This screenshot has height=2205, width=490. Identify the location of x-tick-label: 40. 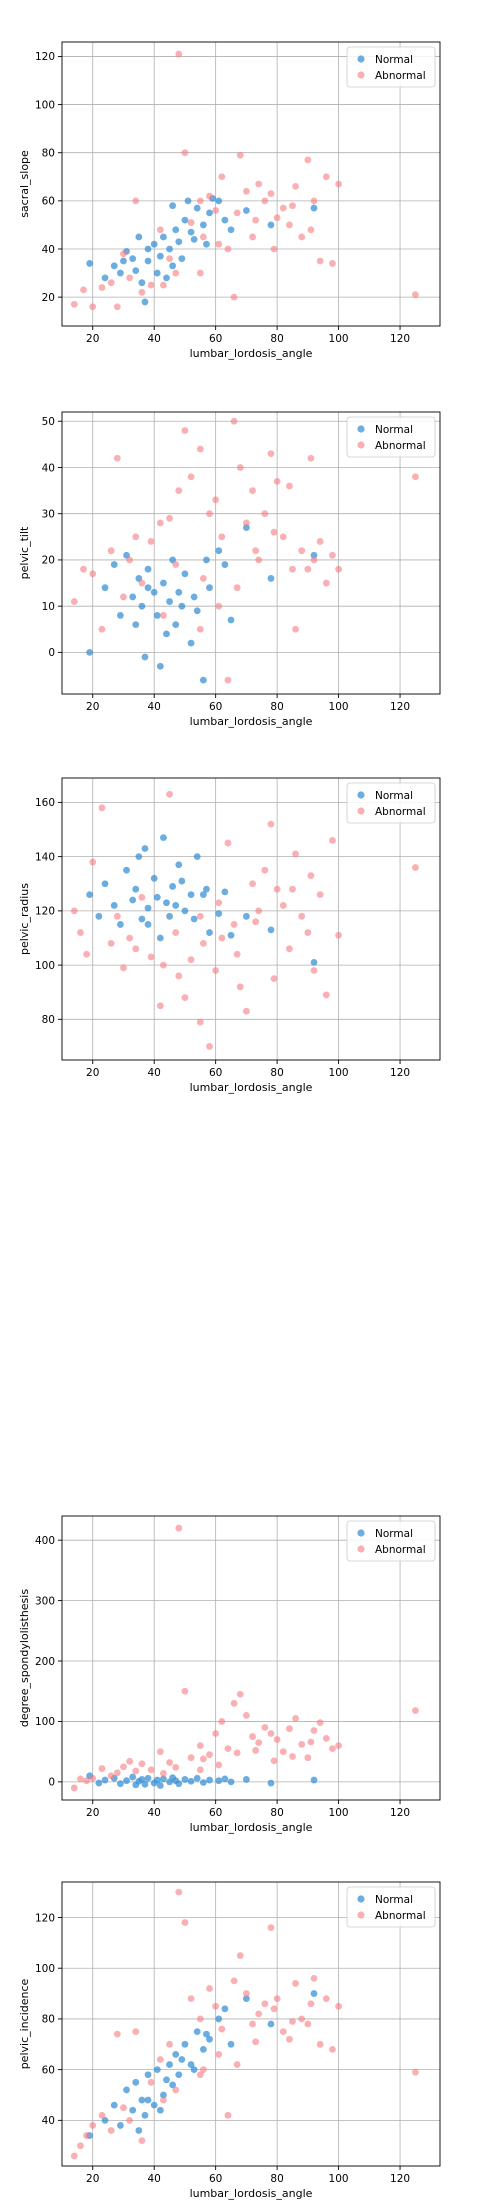
(154, 707).